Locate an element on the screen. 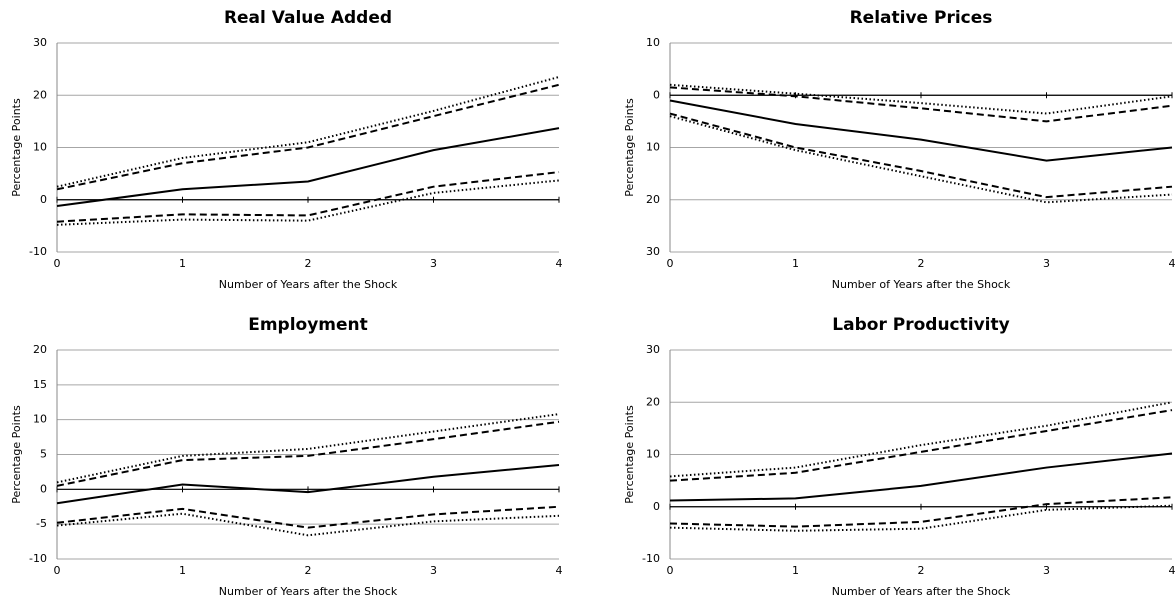 The height and width of the screenshot is (614, 1176). y-tick-label: 5 is located at coordinates (43, 454).